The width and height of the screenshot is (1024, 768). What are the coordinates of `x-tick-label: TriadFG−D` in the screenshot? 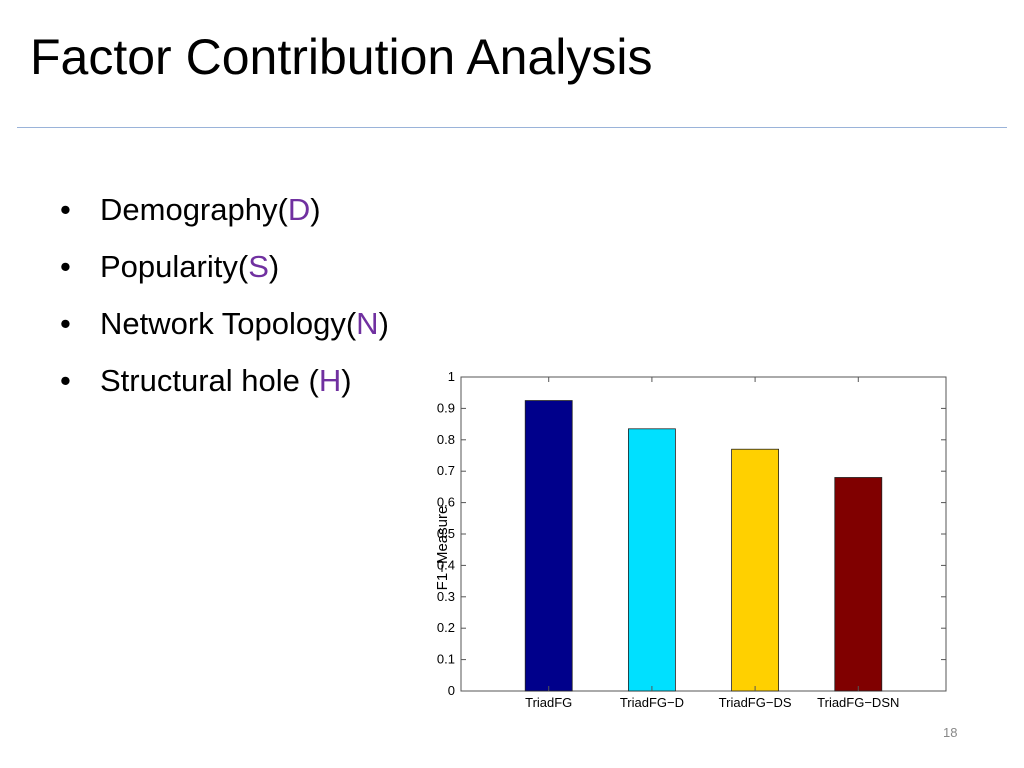 It's located at (652, 702).